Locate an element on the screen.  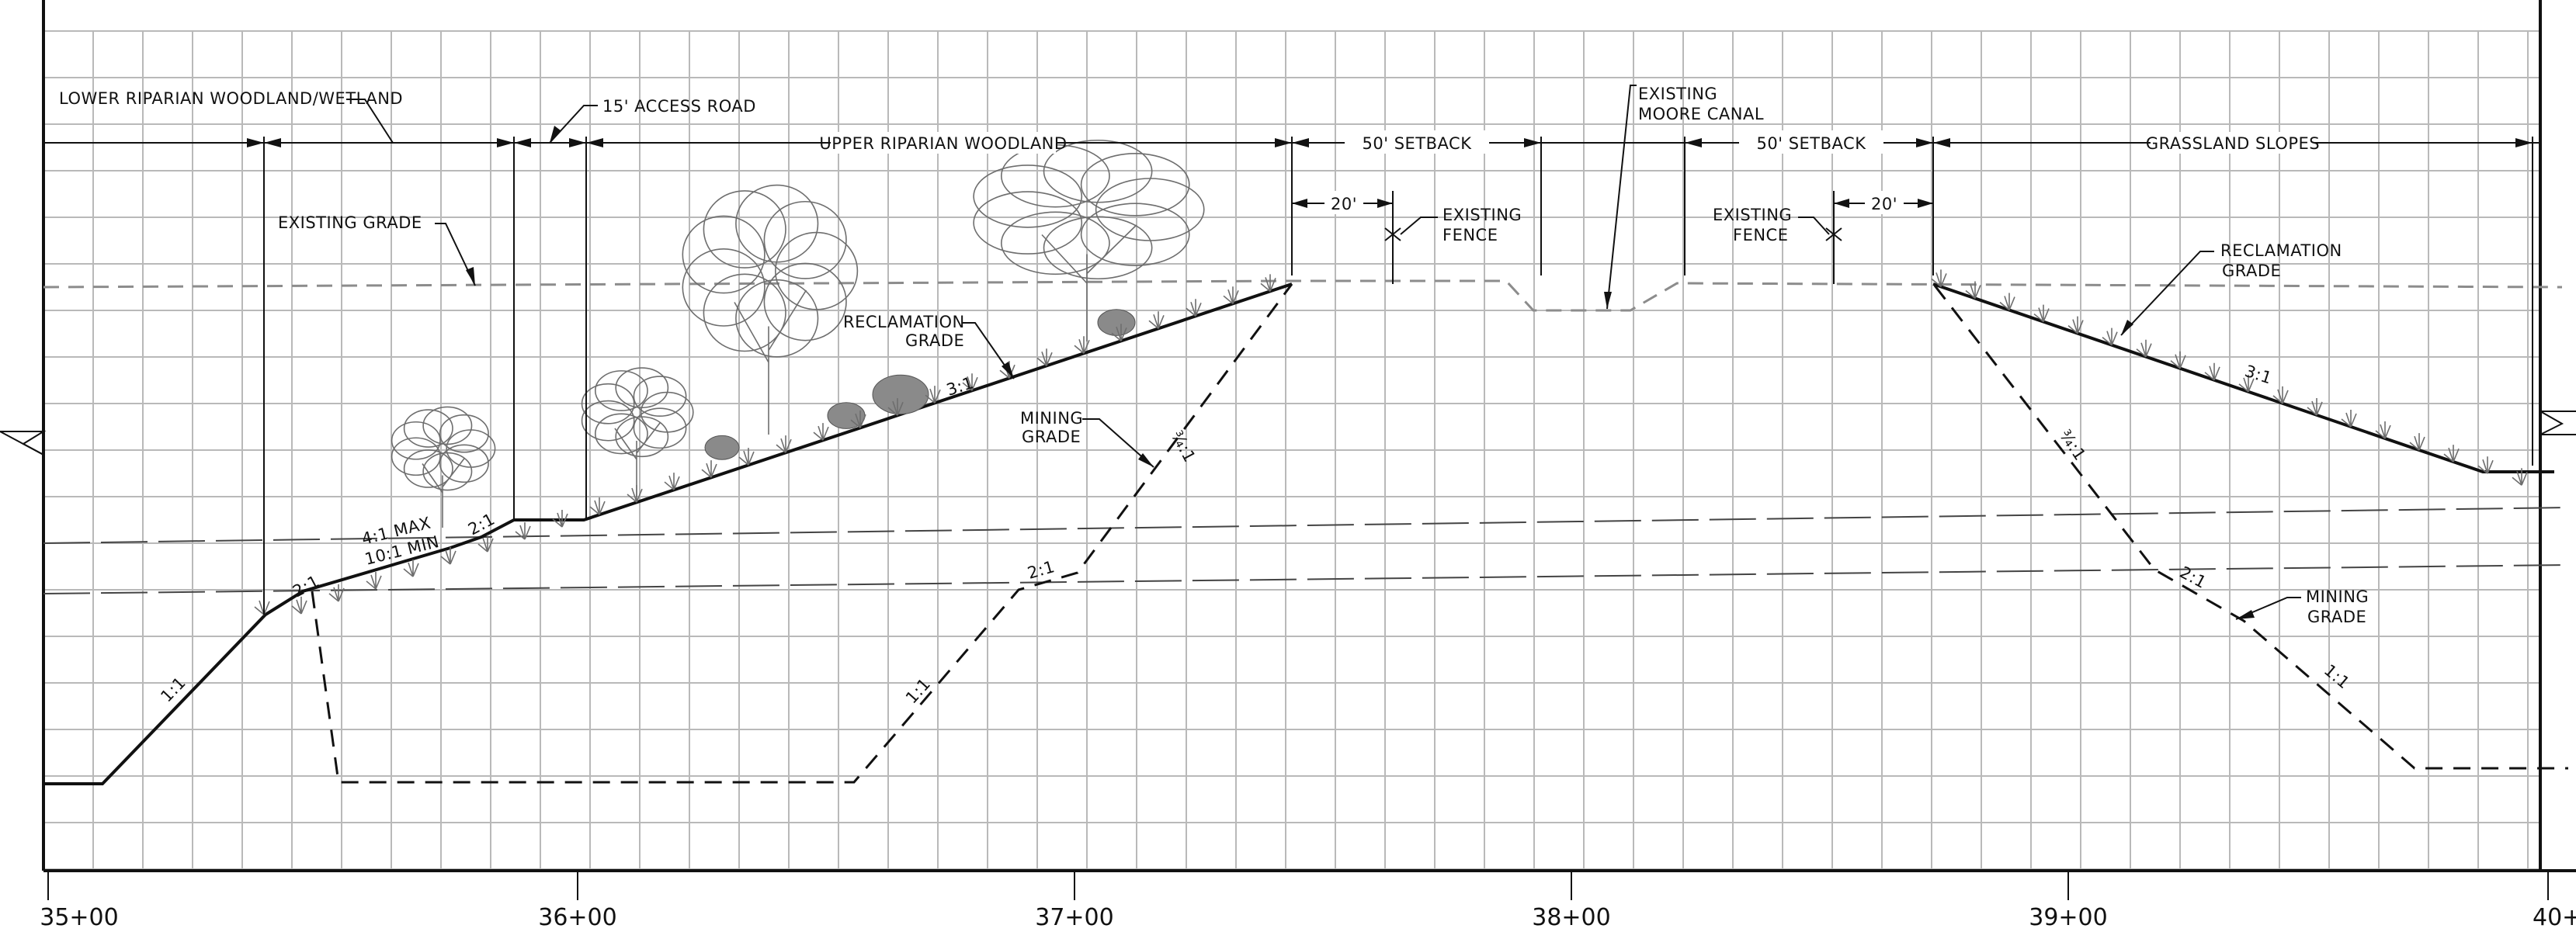
existing-grade-label: EXISTING GRADE is located at coordinates (350, 222).